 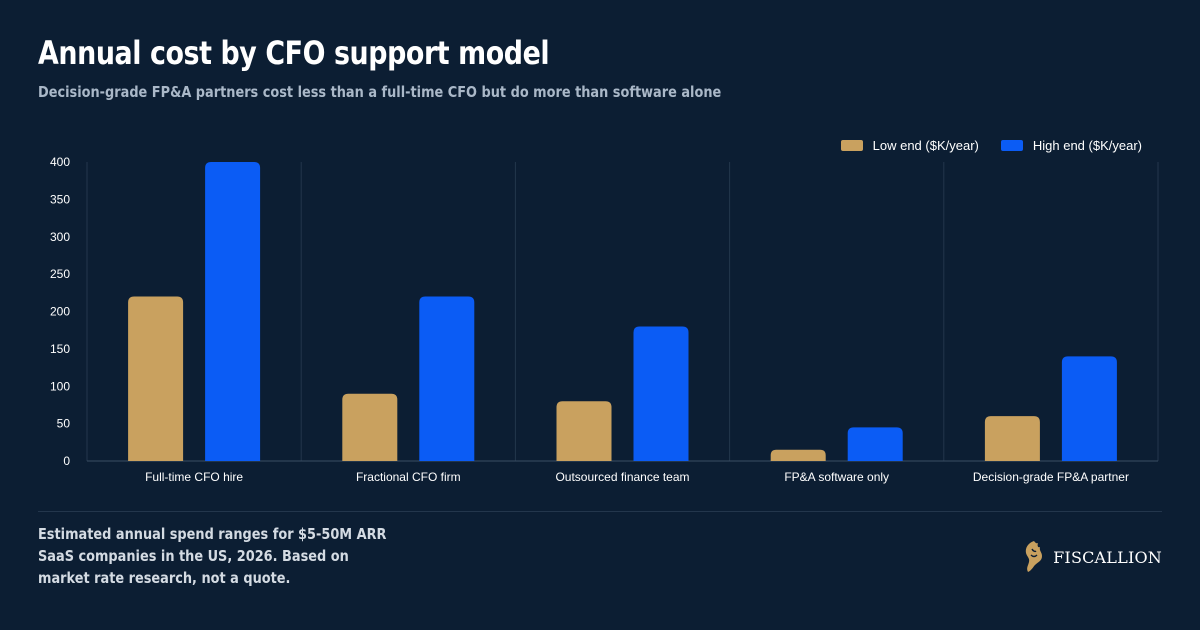 What do you see at coordinates (66, 461) in the screenshot?
I see `y-tick-label: 0` at bounding box center [66, 461].